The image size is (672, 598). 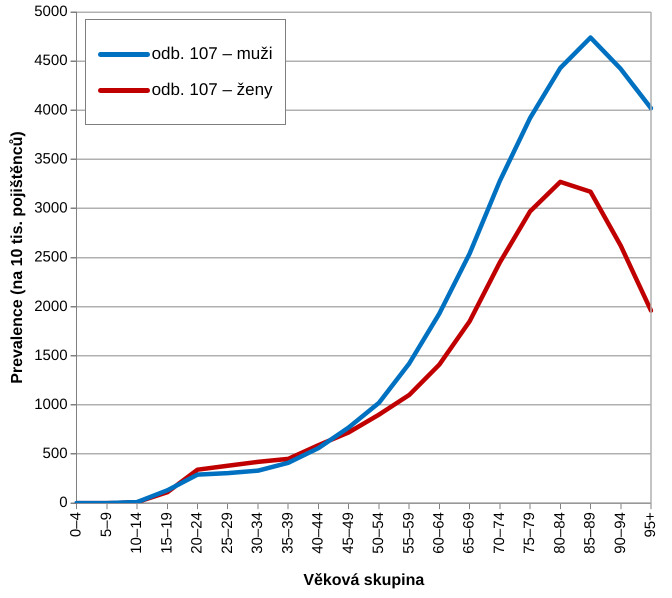 What do you see at coordinates (63, 503) in the screenshot?
I see `y-tick-label: 0` at bounding box center [63, 503].